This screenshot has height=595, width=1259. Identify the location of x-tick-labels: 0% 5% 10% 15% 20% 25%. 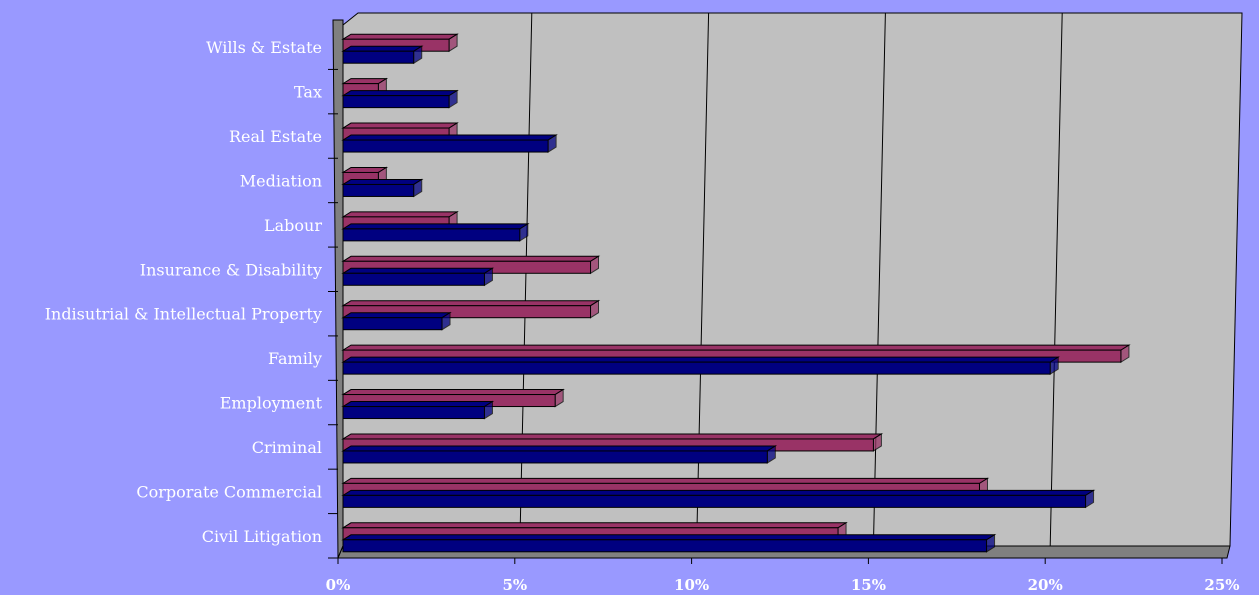
(783, 585).